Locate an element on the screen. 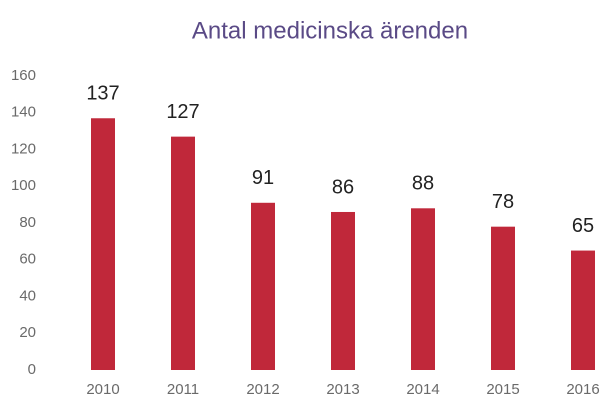  value-label: 65 is located at coordinates (583, 226).